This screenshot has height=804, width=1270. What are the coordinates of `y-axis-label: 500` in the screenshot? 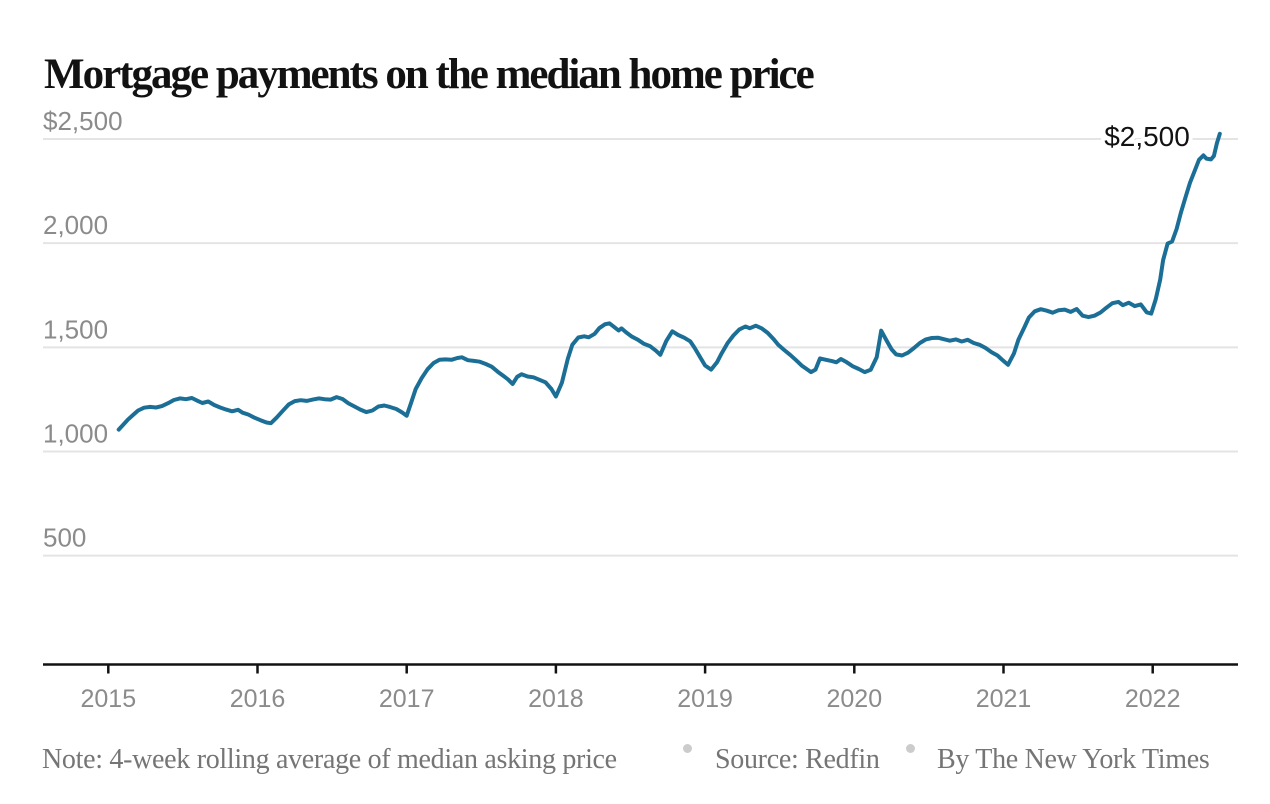 It's located at (64, 538).